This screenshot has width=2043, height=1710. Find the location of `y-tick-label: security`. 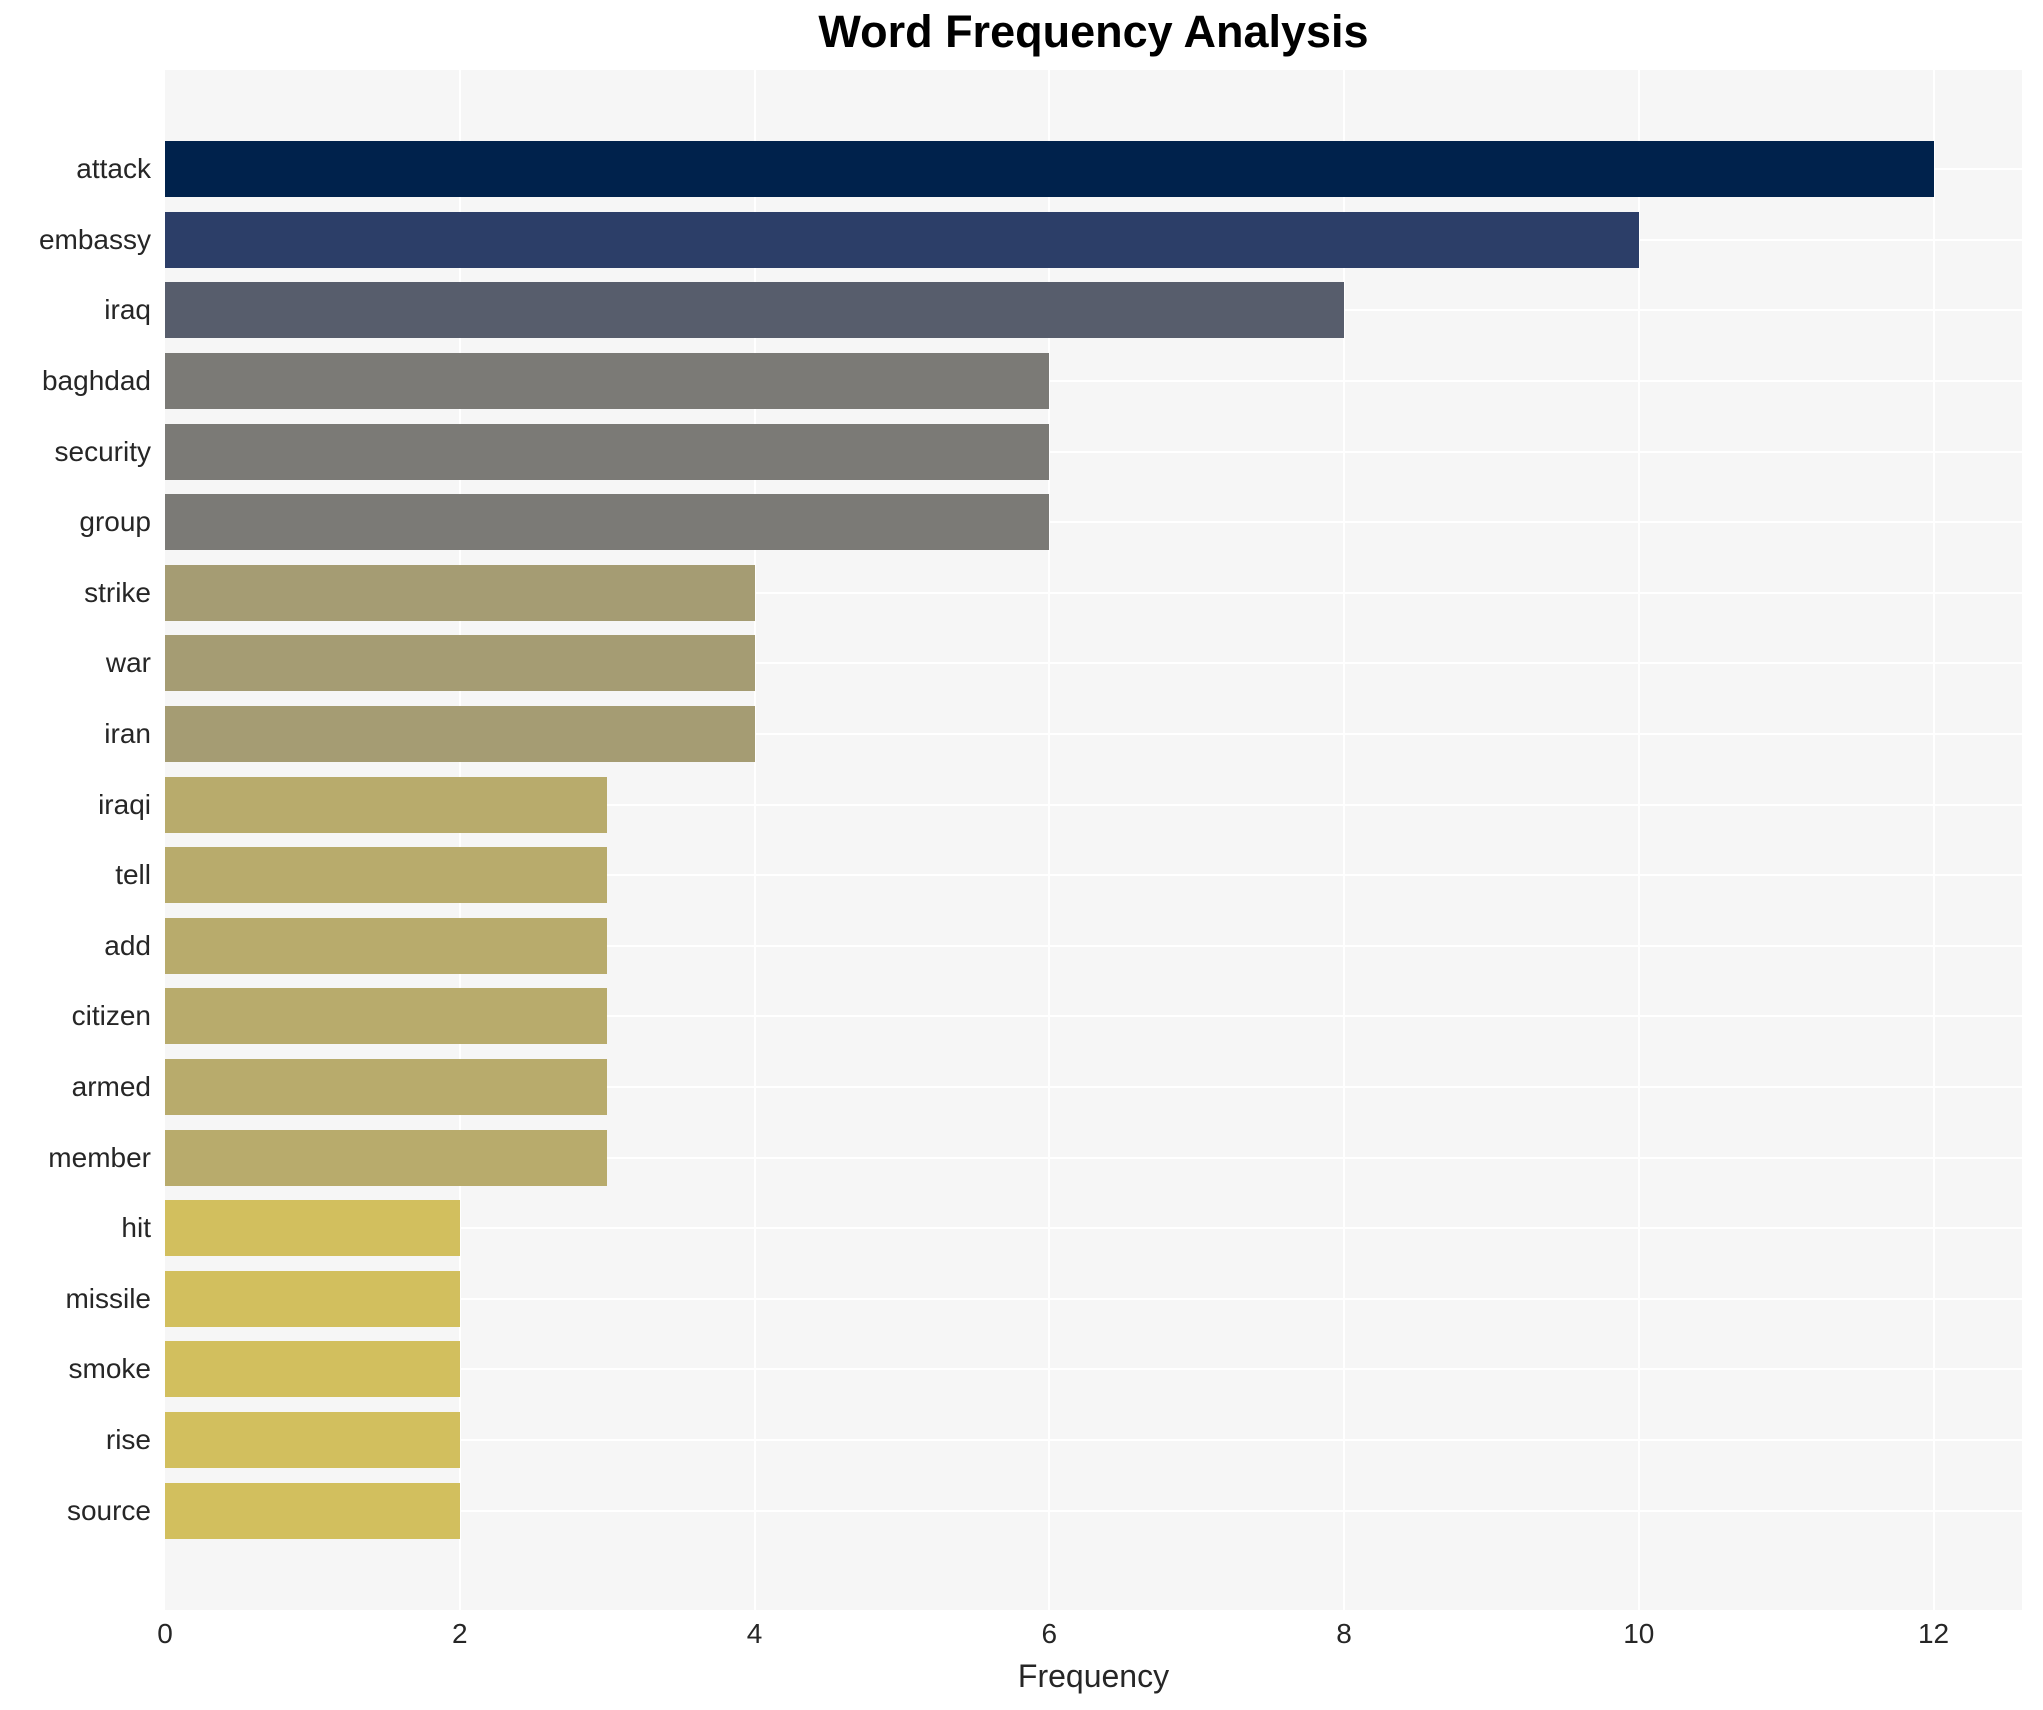

y-tick-label: security is located at coordinates (102, 451).